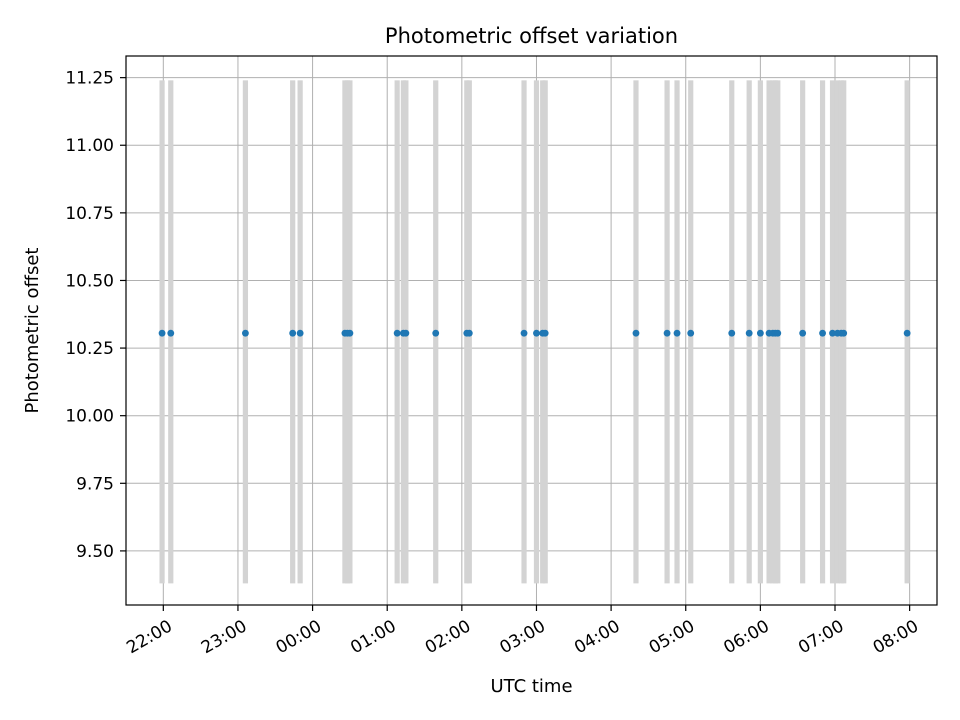  Describe the element at coordinates (89, 349) in the screenshot. I see `y-tick-label: 10.25` at that location.